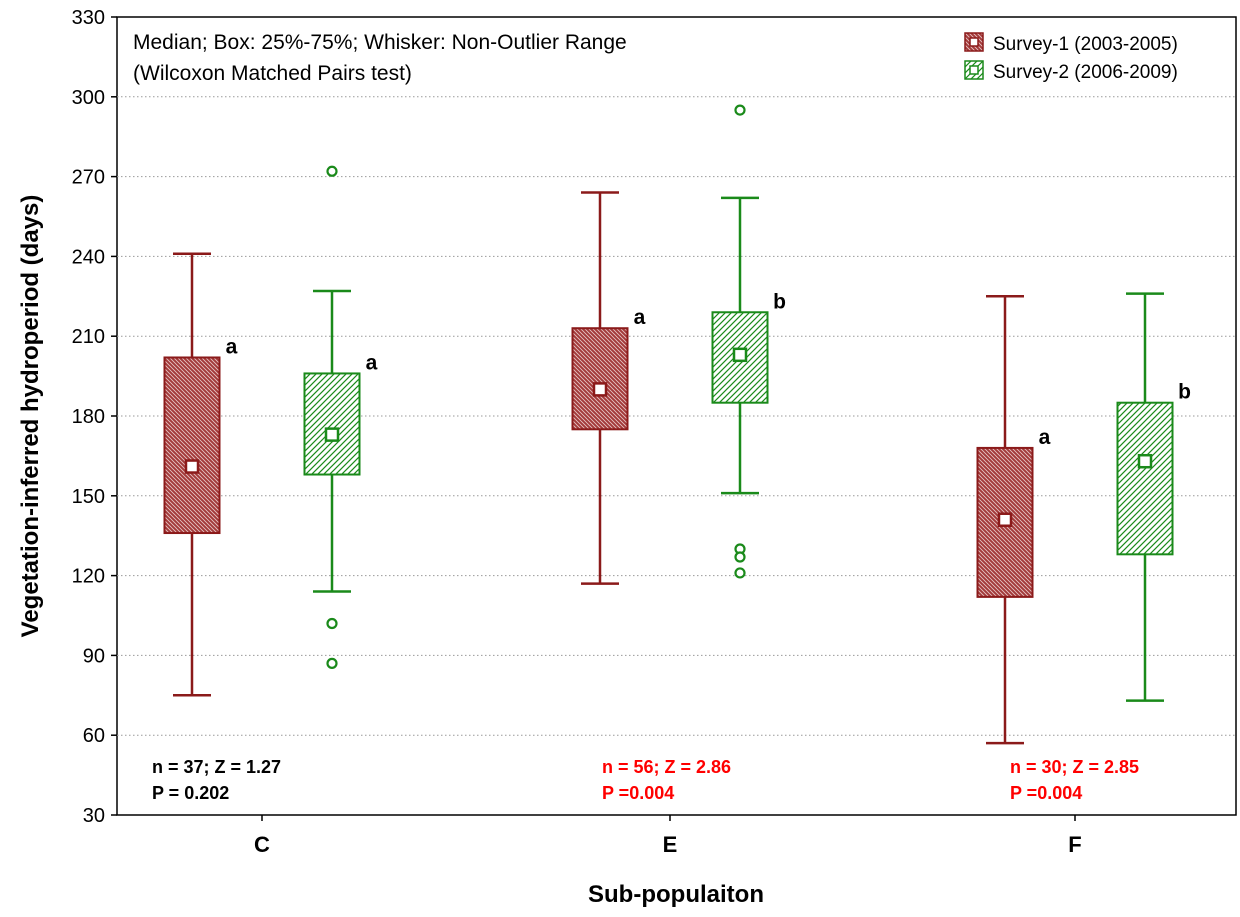 Image resolution: width=1240 pixels, height=917 pixels. I want to click on letter-survey-1-F: a, so click(1045, 437).